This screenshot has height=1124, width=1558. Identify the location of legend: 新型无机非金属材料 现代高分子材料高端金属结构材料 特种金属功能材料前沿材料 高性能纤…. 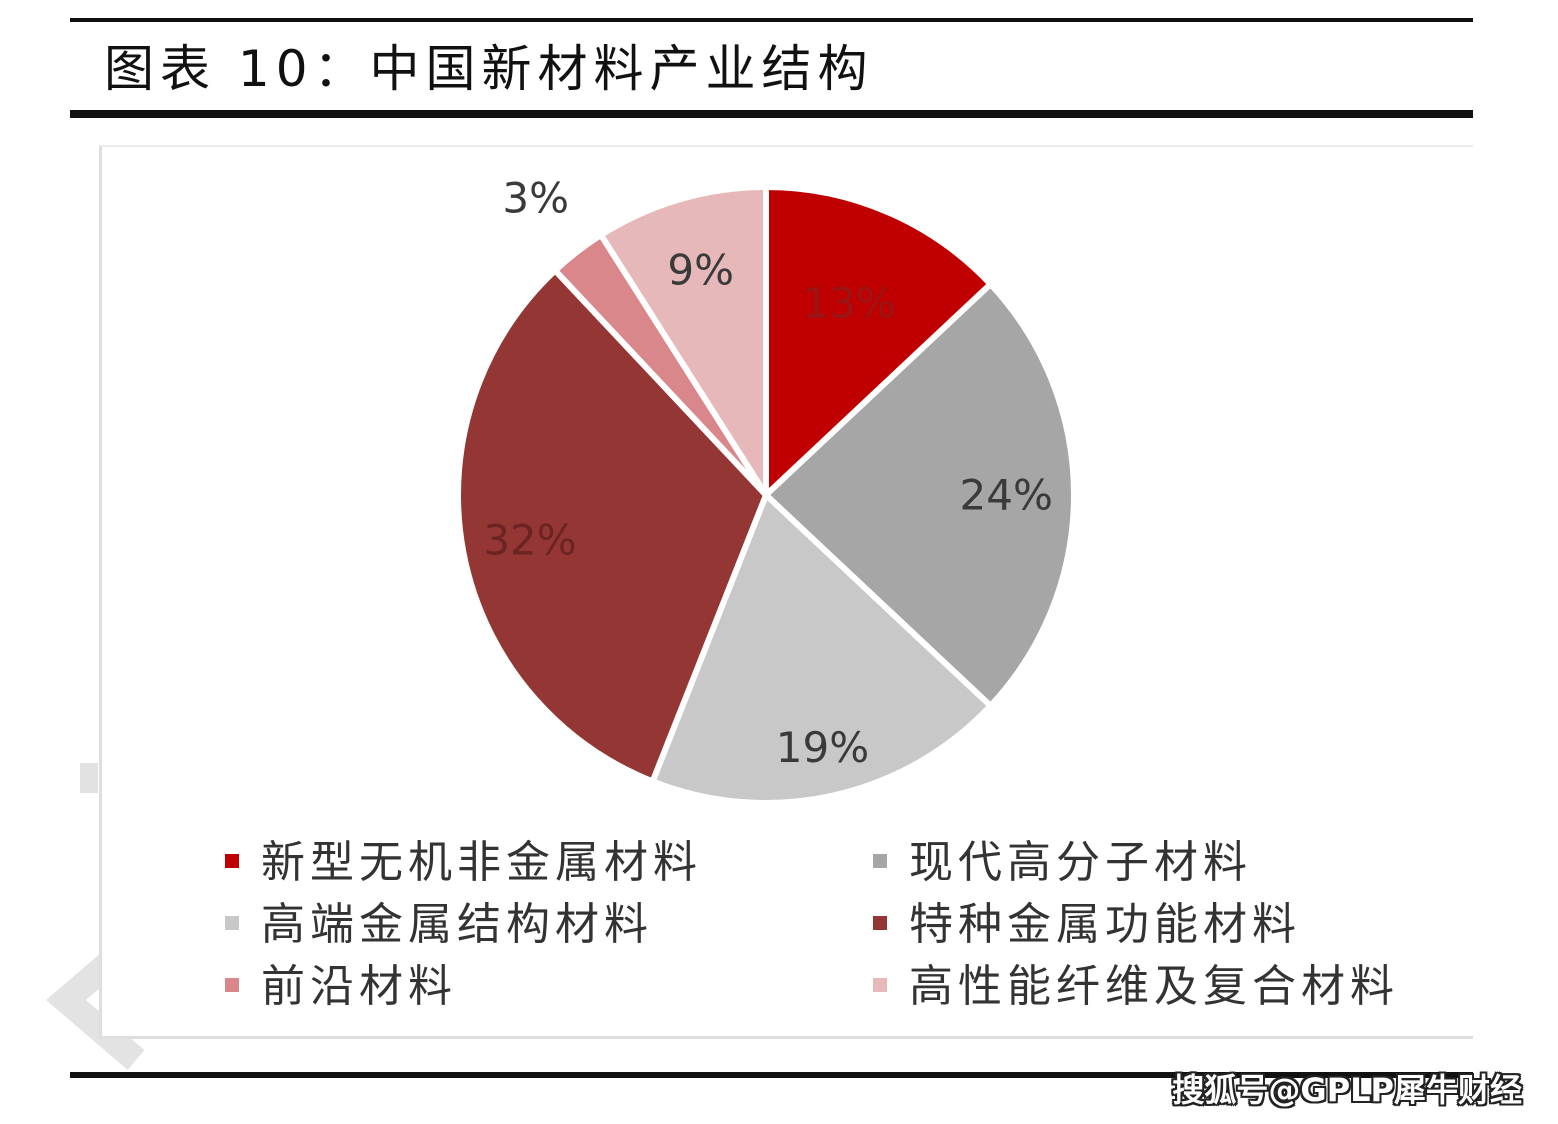
(850, 932).